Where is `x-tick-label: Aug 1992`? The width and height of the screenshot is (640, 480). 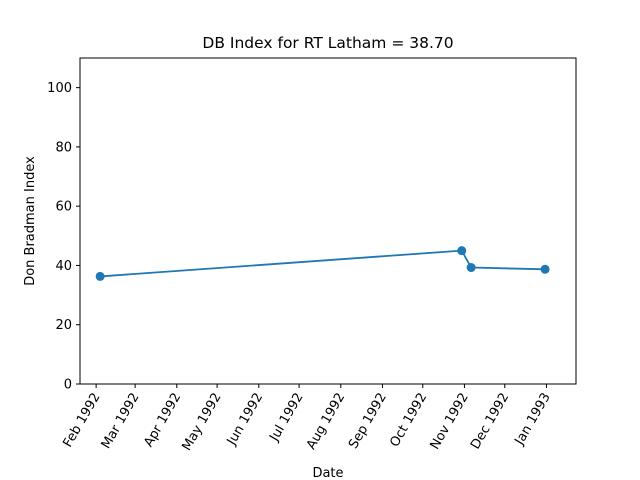 x-tick-label: Aug 1992 is located at coordinates (326, 422).